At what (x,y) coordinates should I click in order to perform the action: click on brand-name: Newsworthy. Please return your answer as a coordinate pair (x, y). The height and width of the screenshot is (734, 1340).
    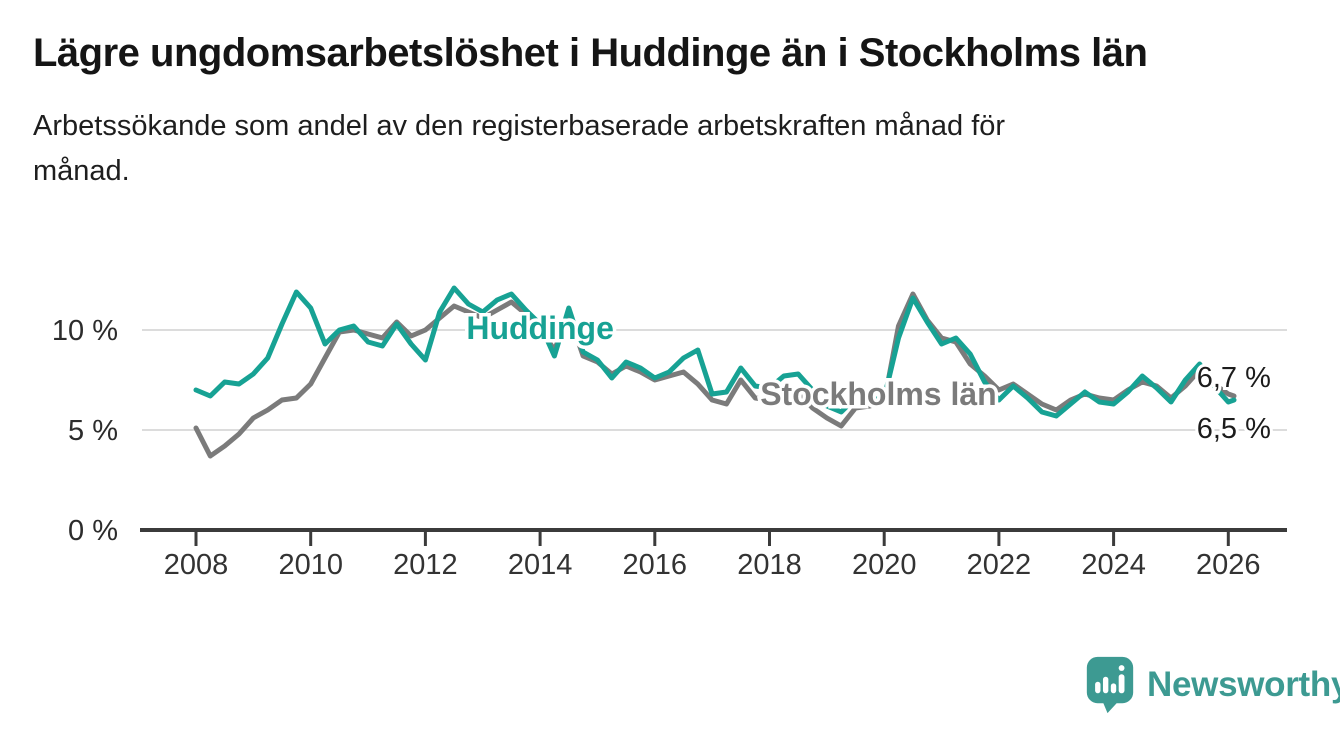
    Looking at the image, I should click on (1243, 684).